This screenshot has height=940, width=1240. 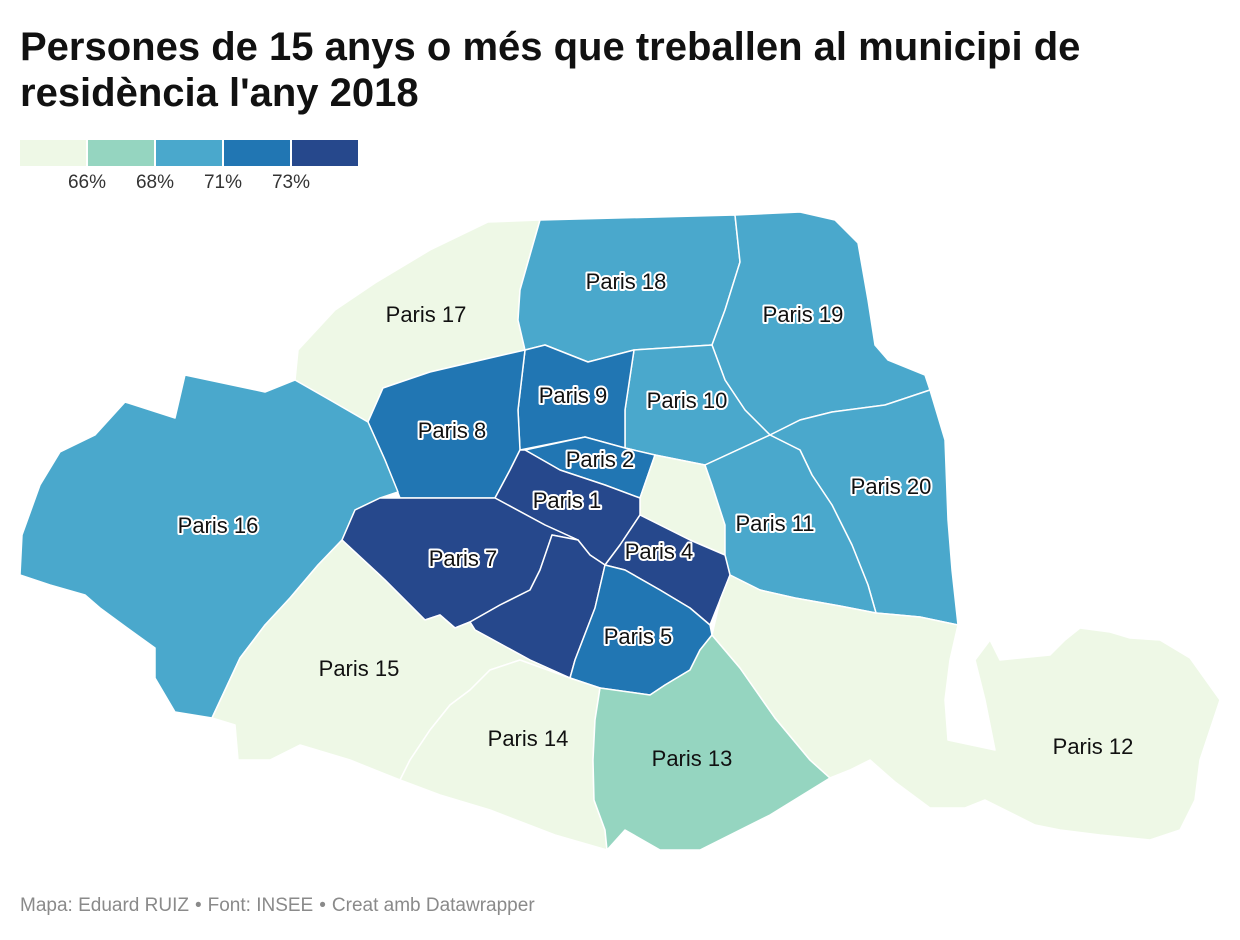 I want to click on label-paris-7: Paris 7, so click(x=463, y=558).